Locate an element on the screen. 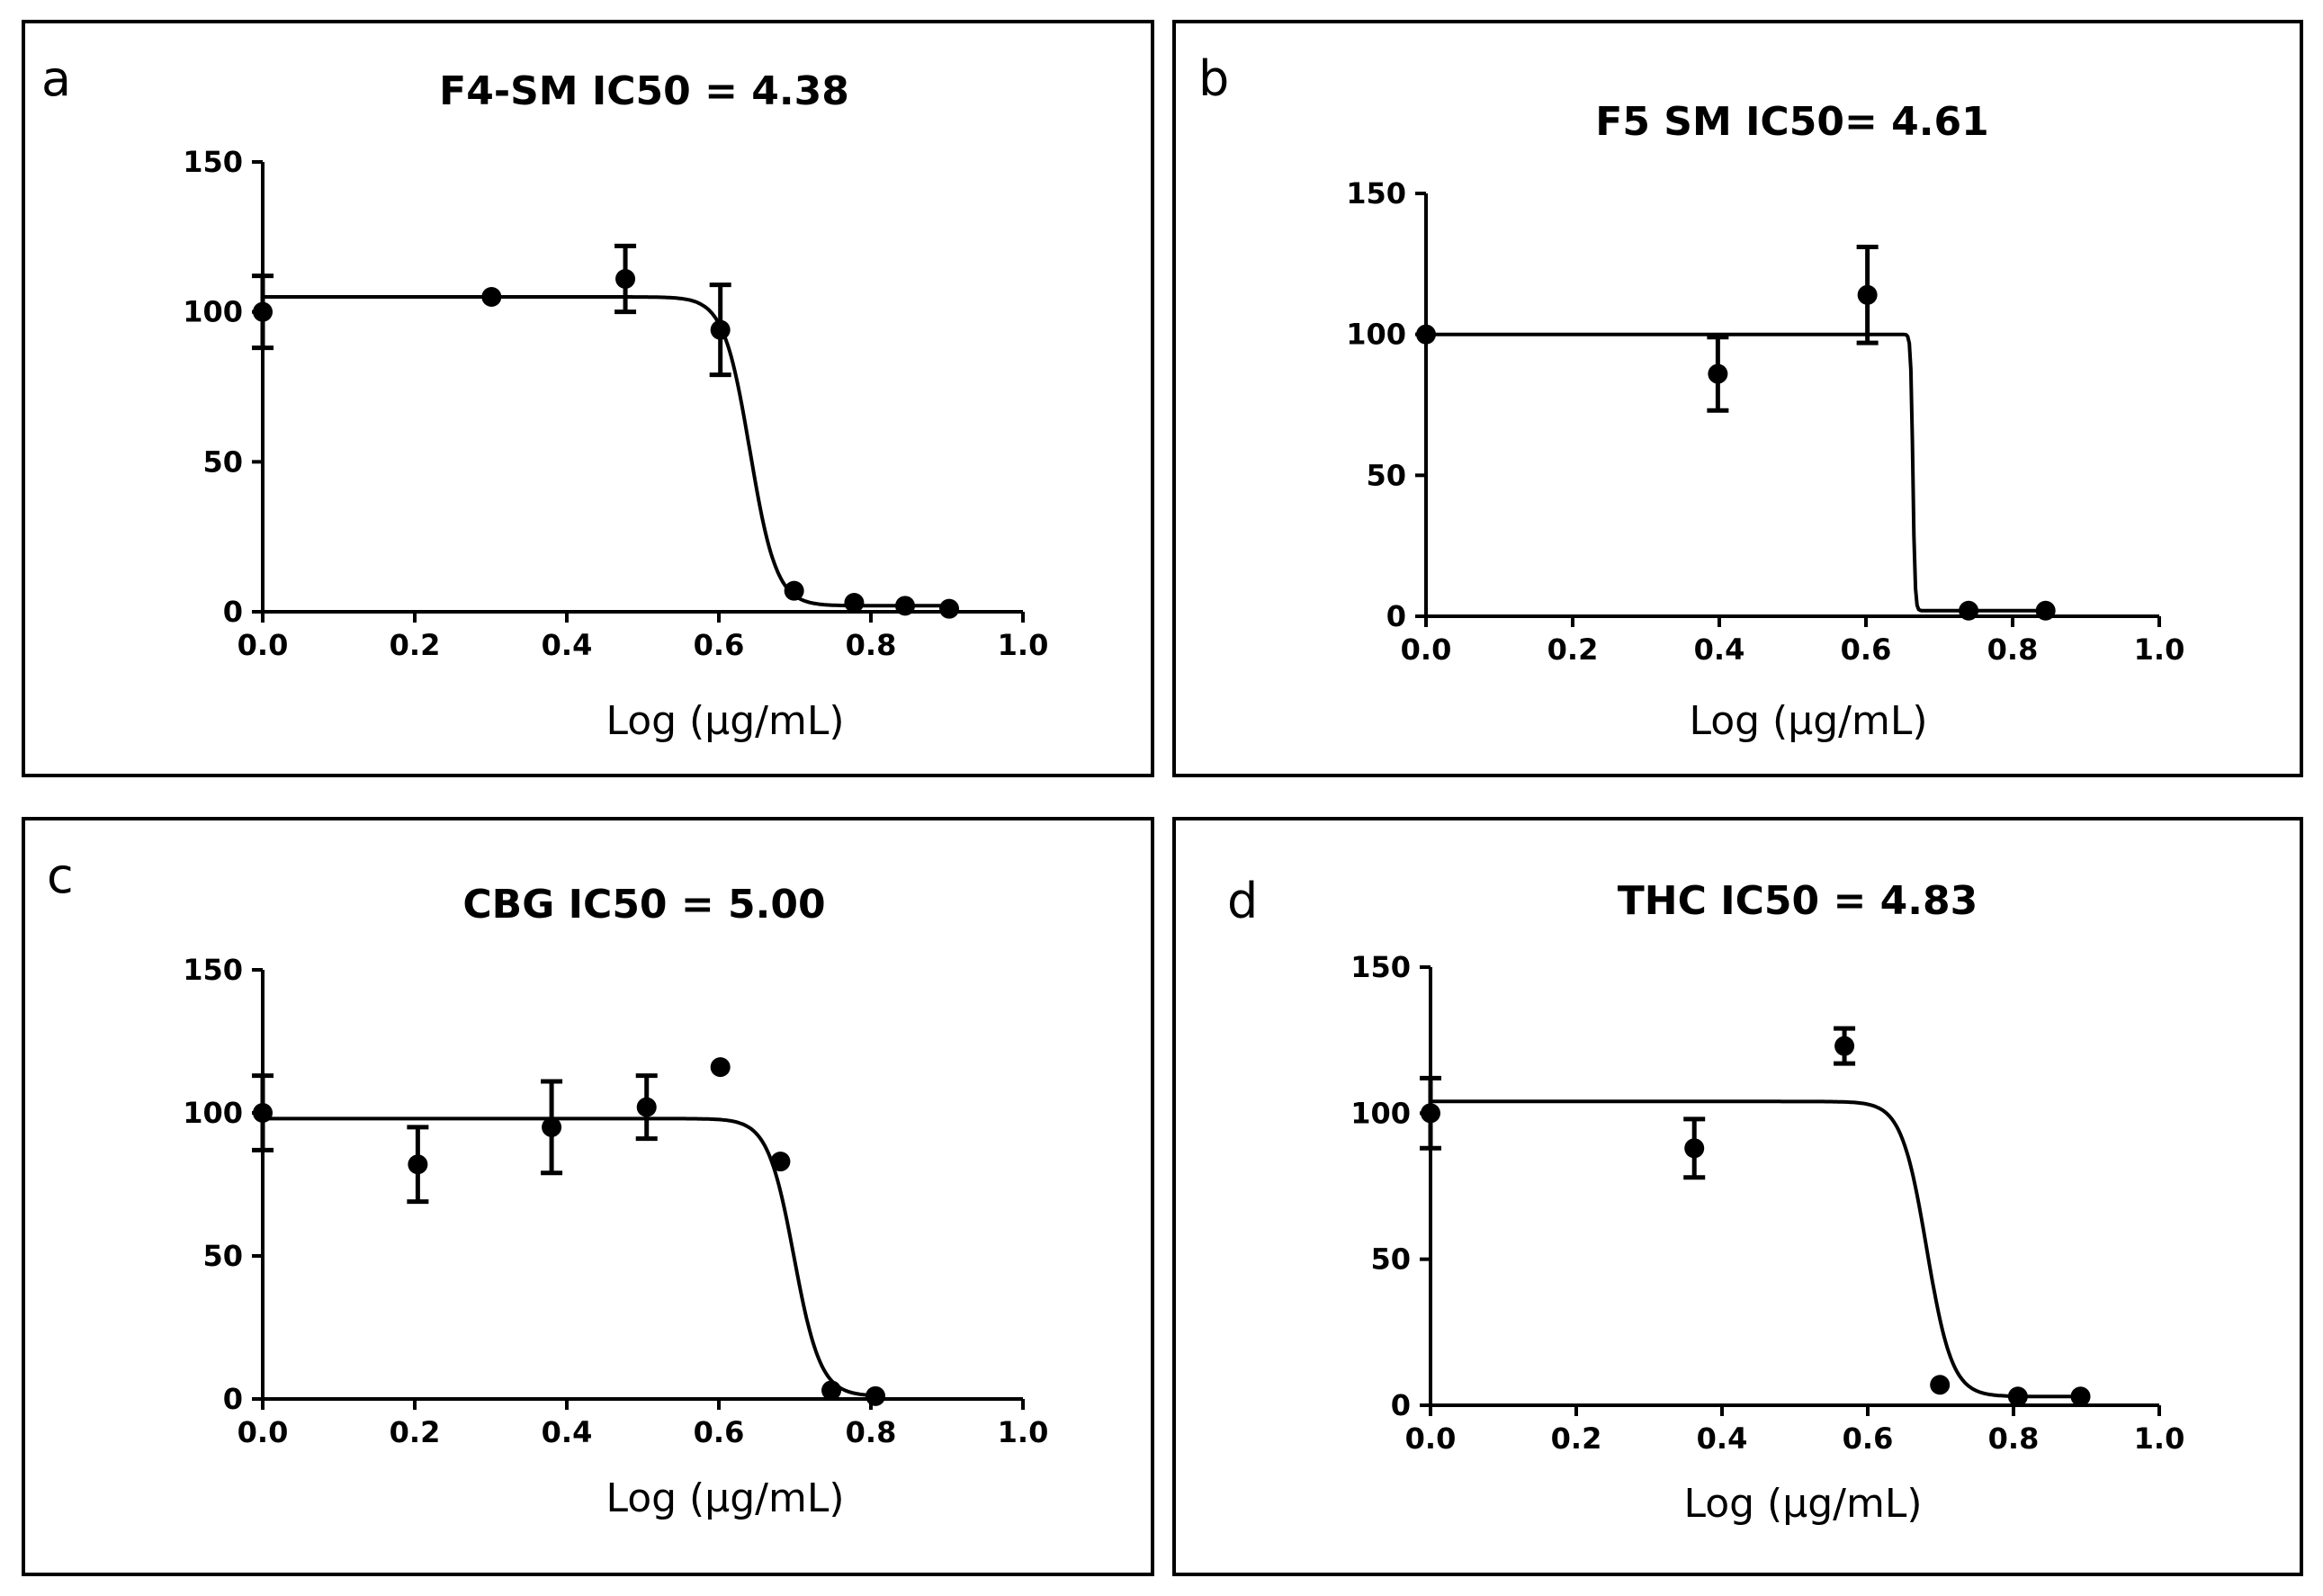 The width and height of the screenshot is (2323, 1596). panel-d-plot: 0.0 0.2 0.4 0.6 0.8 1.0 0 50 100 150 is located at coordinates (1767, 1203).